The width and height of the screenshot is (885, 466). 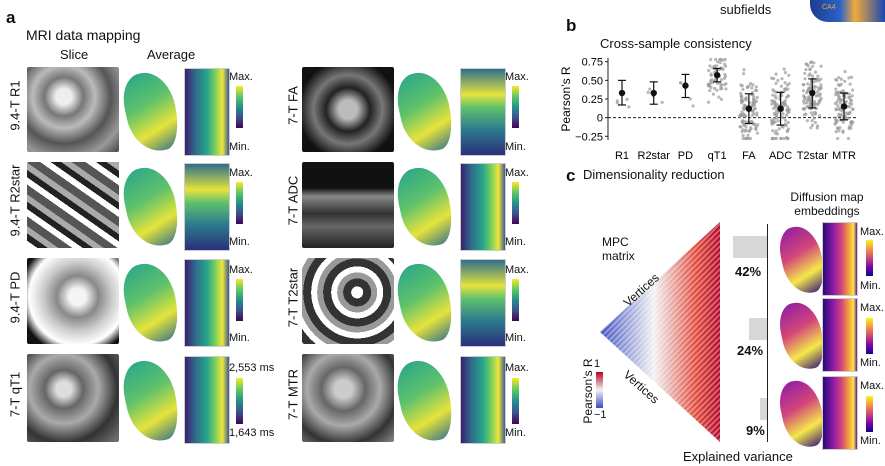 I want to click on x-category-label: qT1, so click(x=717, y=156).